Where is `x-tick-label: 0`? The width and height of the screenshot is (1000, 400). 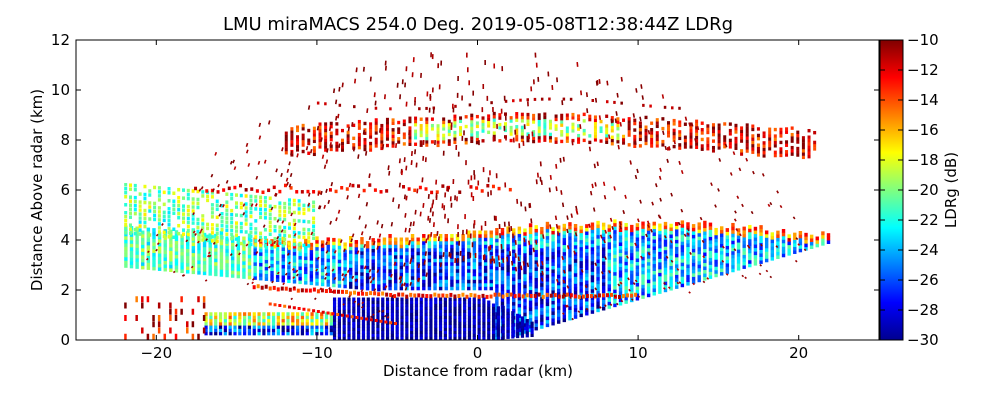 x-tick-label: 0 is located at coordinates (478, 353).